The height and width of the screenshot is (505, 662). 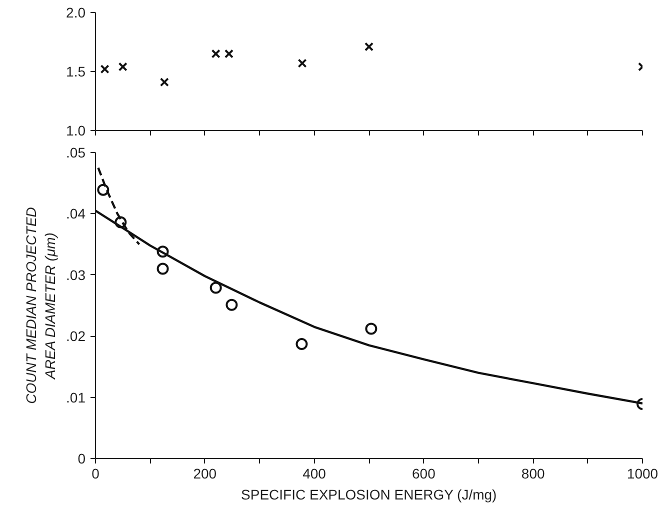 What do you see at coordinates (642, 474) in the screenshot?
I see `x-tick-label: 1000` at bounding box center [642, 474].